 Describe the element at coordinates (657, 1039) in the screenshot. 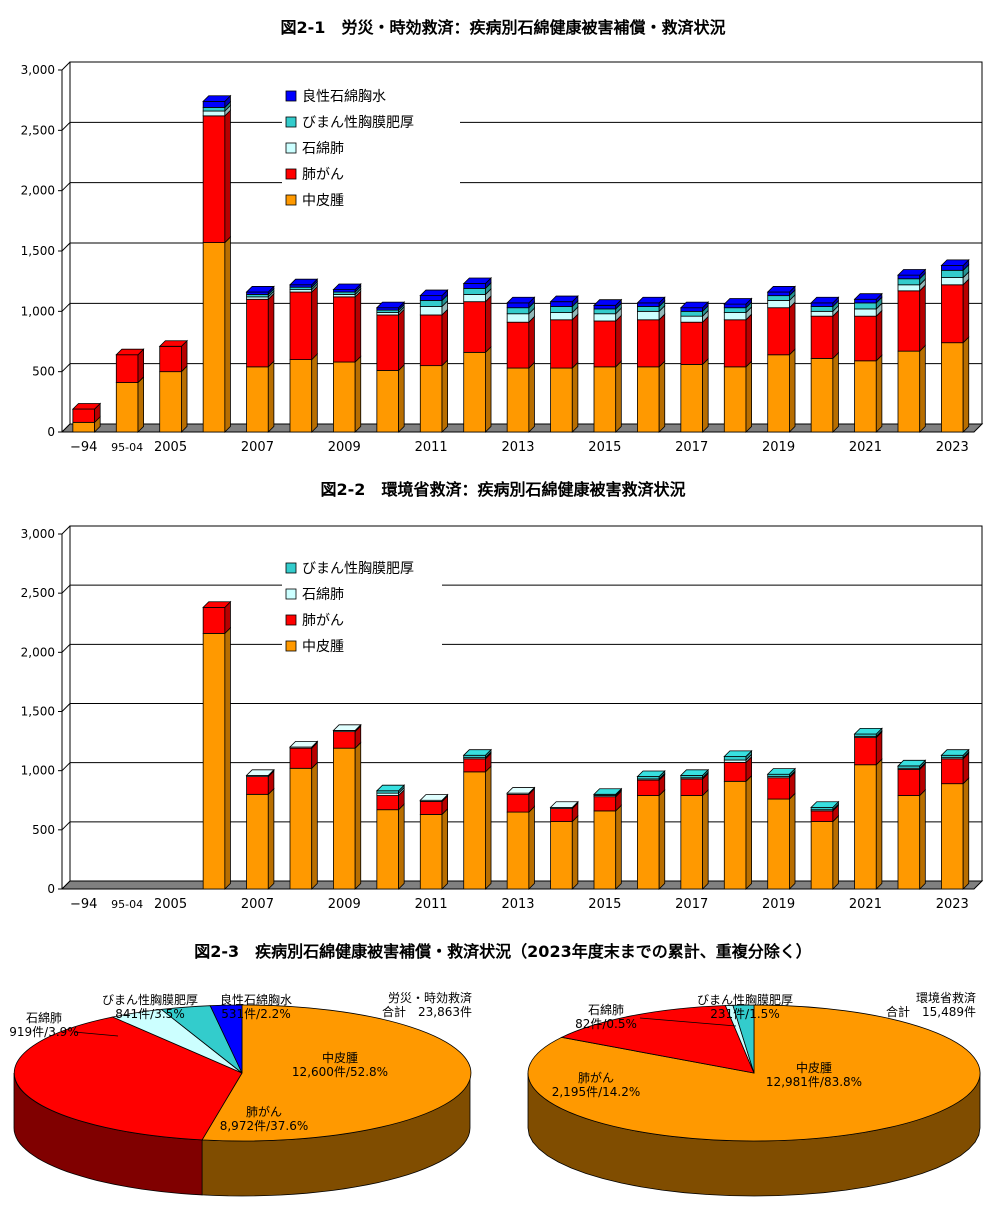

I see `pie-slice` at that location.